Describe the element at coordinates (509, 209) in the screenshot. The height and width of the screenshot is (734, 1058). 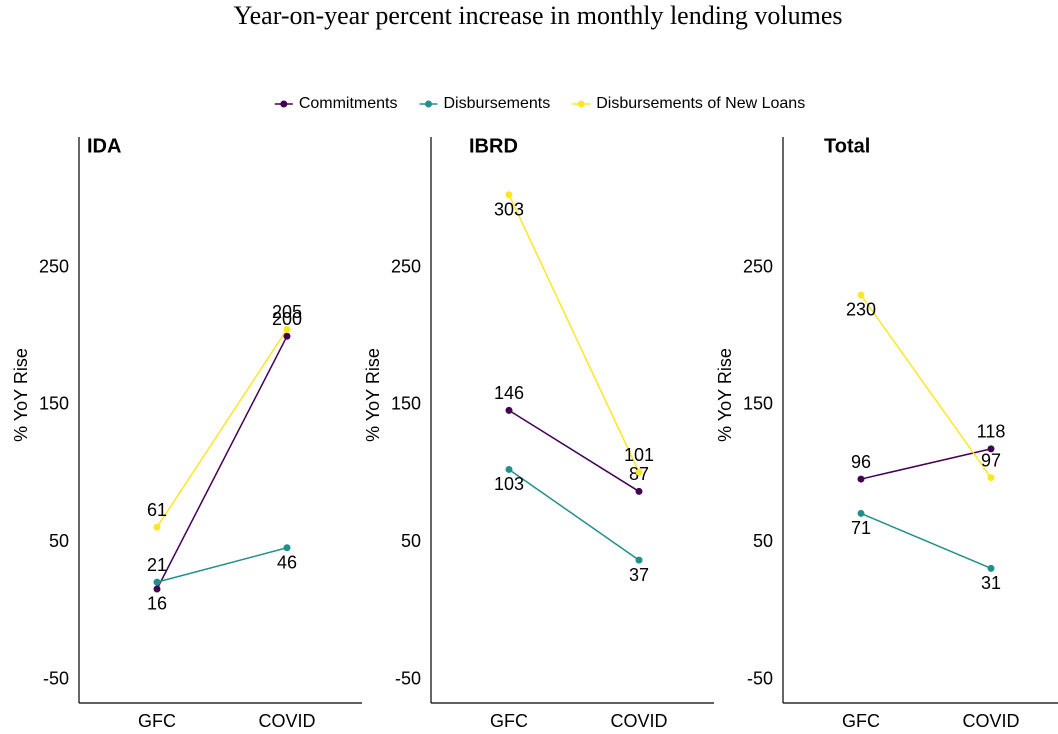
I see `data-label: 303` at that location.